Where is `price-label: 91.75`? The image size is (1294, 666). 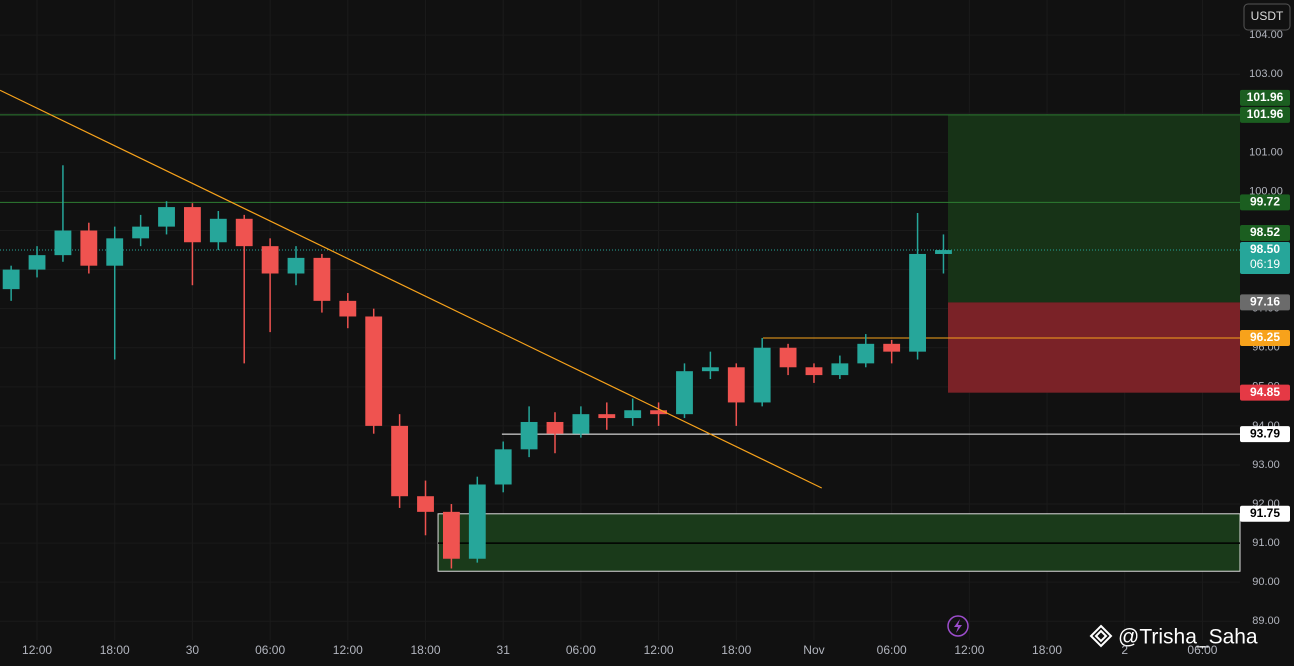
price-label: 91.75 is located at coordinates (1265, 513).